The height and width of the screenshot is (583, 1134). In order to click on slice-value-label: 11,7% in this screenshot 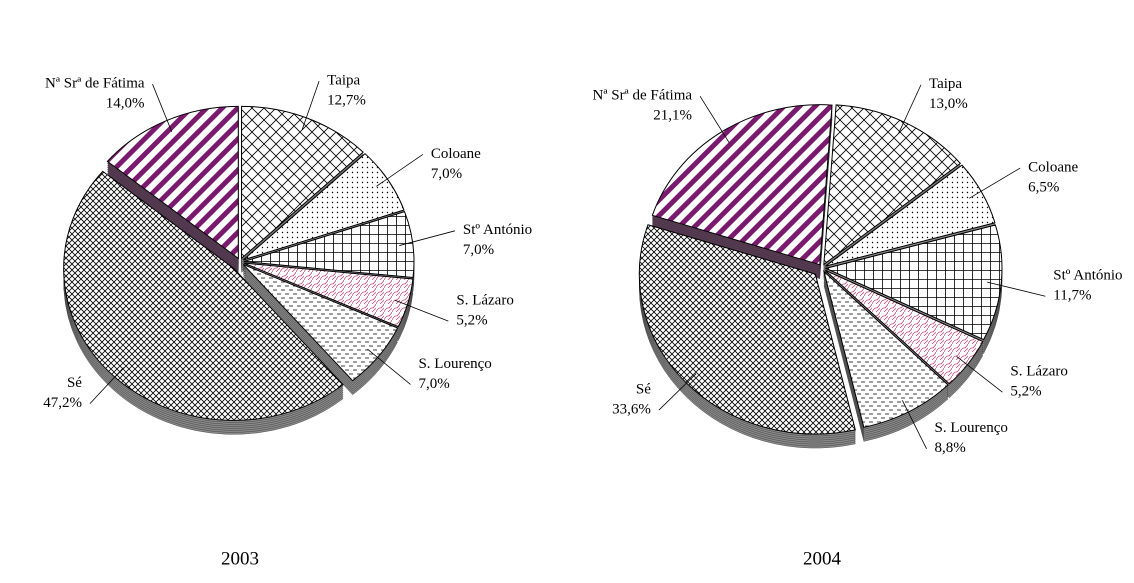, I will do `click(1072, 296)`.